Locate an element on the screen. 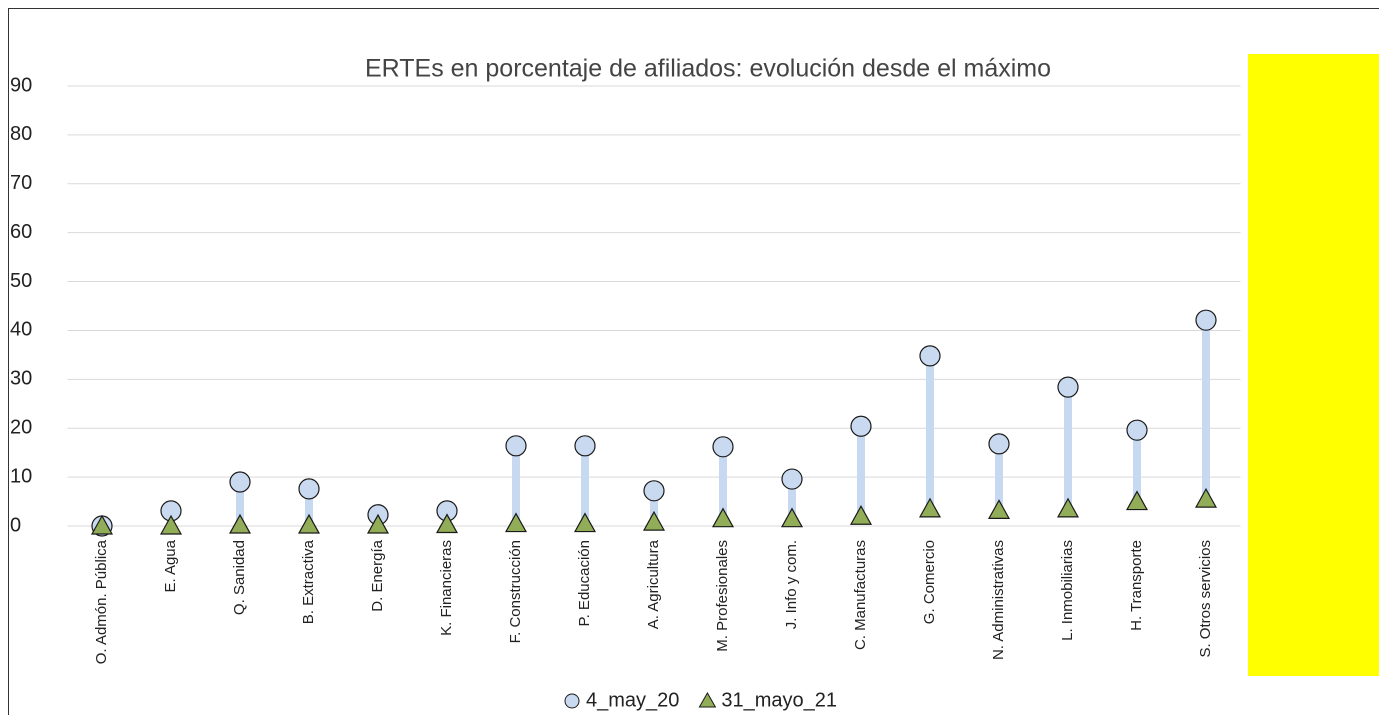 The width and height of the screenshot is (1379, 715). x-tick-label: Q. Sanidad is located at coordinates (239, 577).